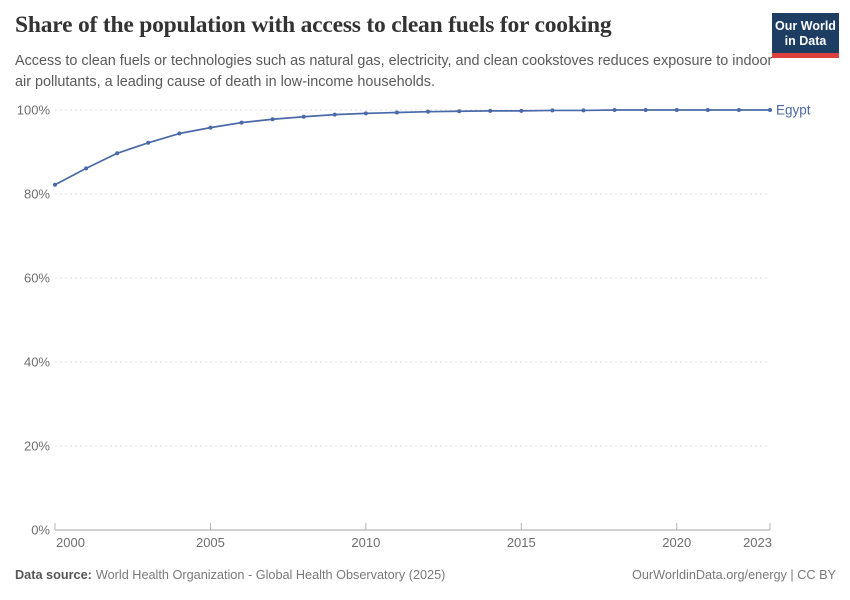  What do you see at coordinates (37, 278) in the screenshot?
I see `y-tick-label: 60%` at bounding box center [37, 278].